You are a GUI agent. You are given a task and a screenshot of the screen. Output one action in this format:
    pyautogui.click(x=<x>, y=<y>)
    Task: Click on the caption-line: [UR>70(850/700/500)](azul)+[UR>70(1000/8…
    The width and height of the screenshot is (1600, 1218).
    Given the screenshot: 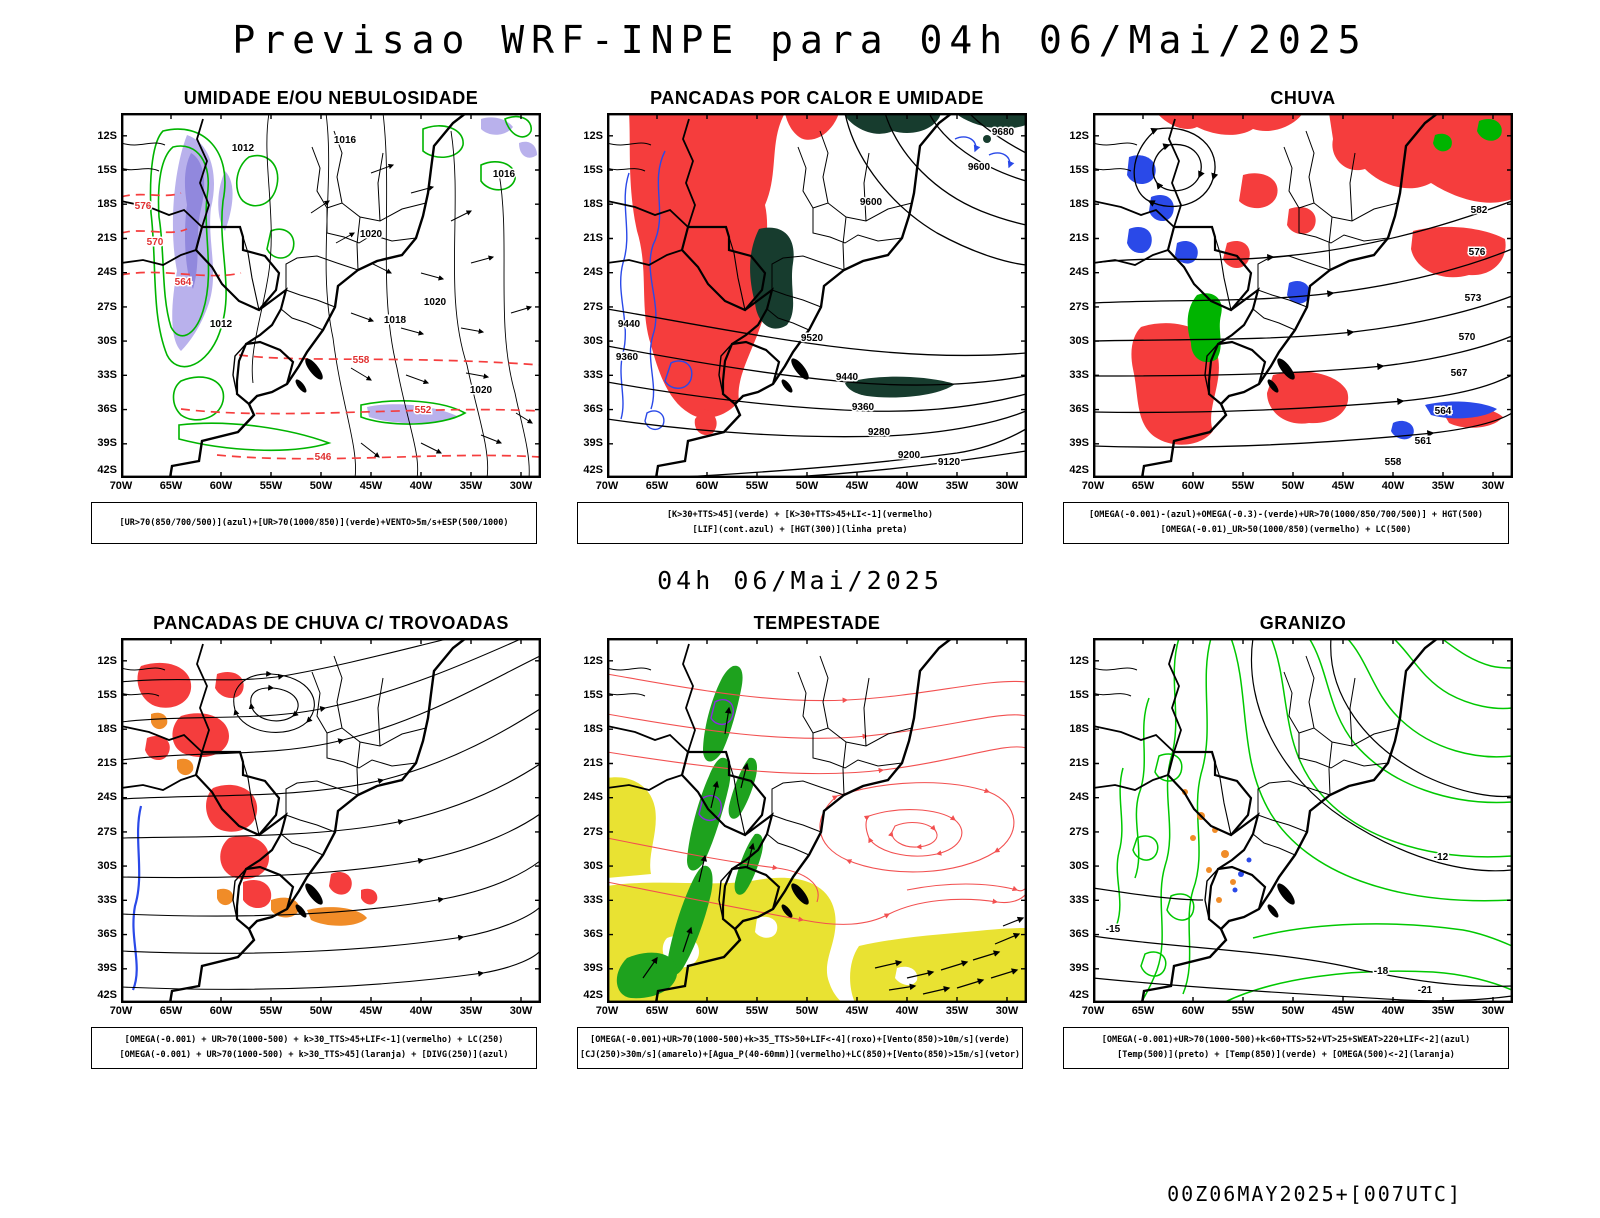 What is the action you would take?
    pyautogui.click(x=314, y=522)
    